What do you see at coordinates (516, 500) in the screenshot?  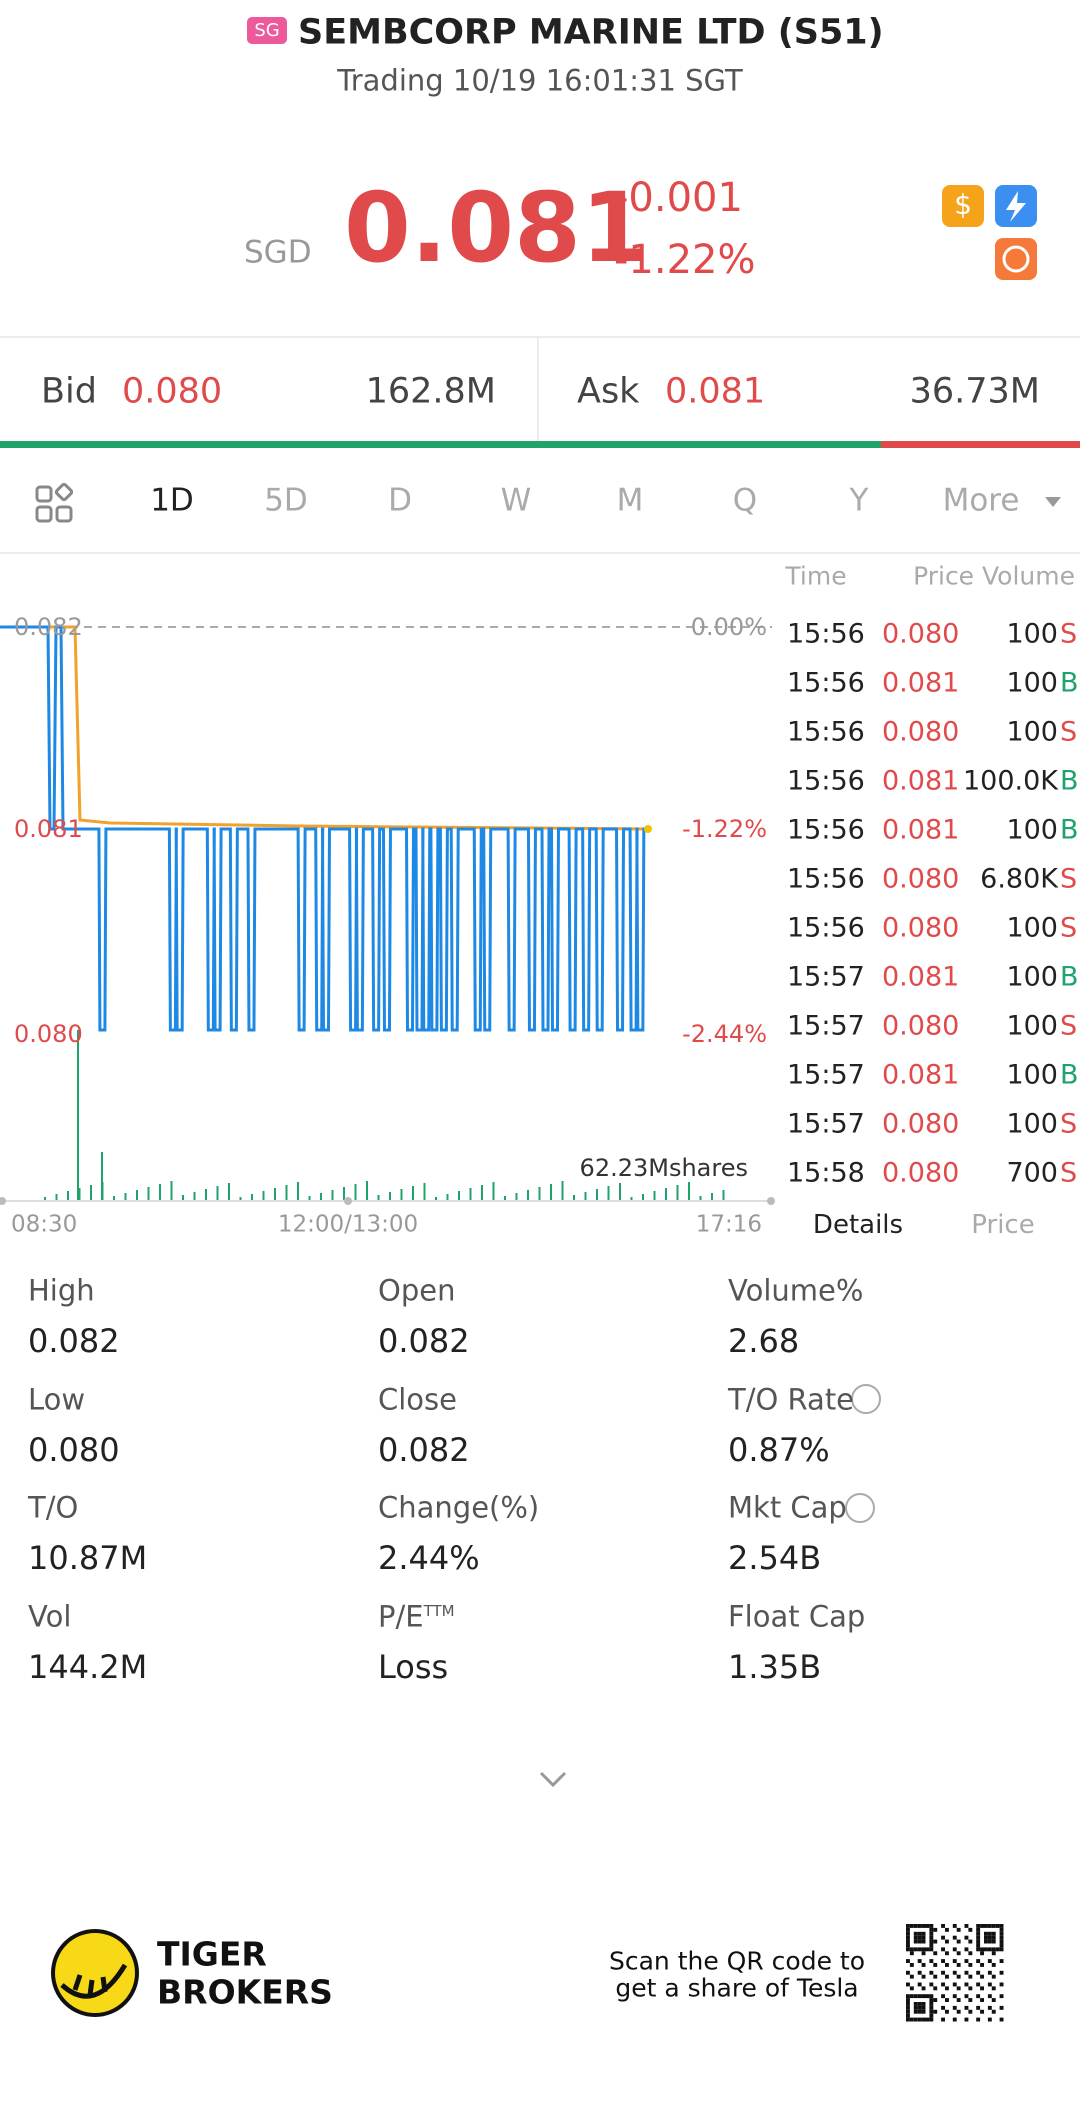 I see `period-tab: W` at bounding box center [516, 500].